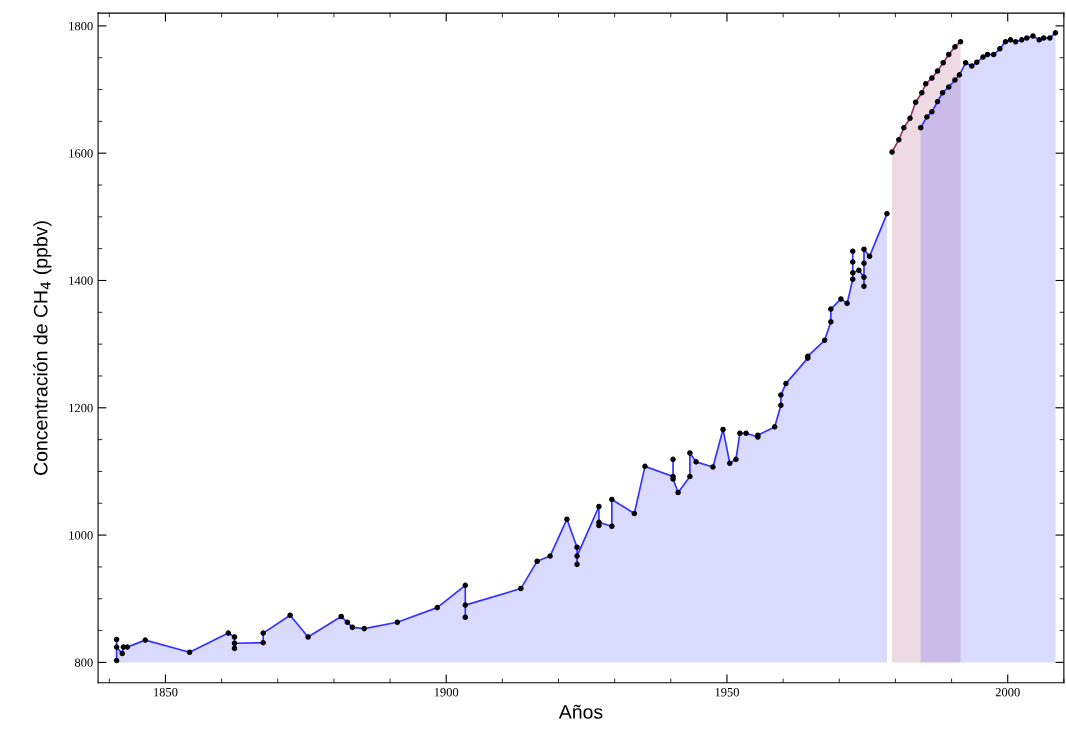 The image size is (1066, 731). Describe the element at coordinates (81, 535) in the screenshot. I see `y-tick-label: 1000` at that location.